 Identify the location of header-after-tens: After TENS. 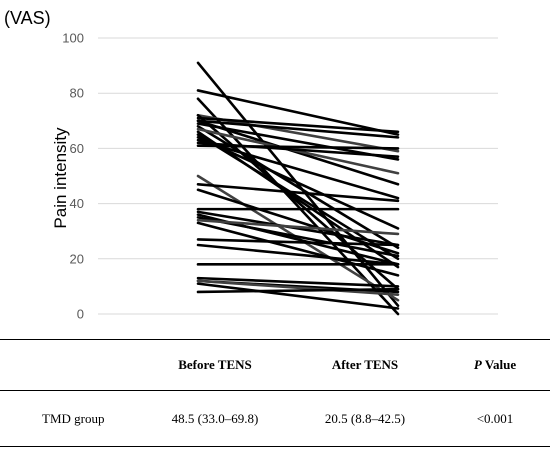
(365, 364).